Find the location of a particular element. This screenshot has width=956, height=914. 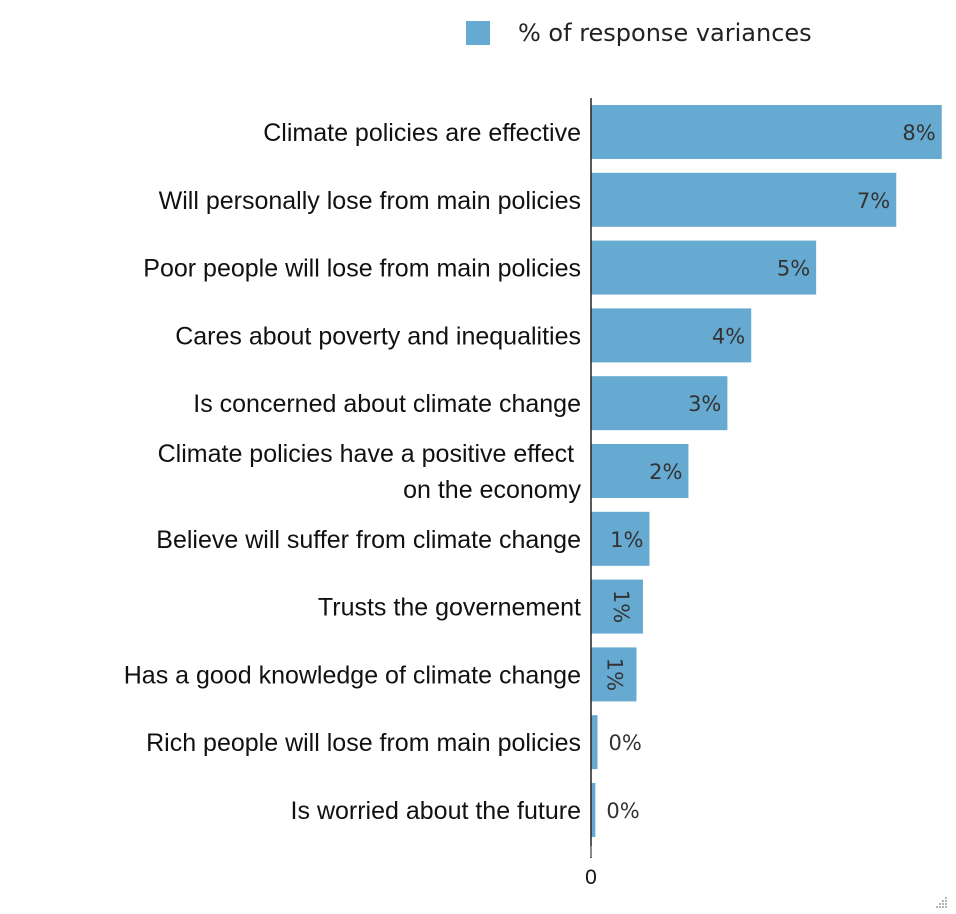

category-label: Is worried about the future is located at coordinates (436, 811).